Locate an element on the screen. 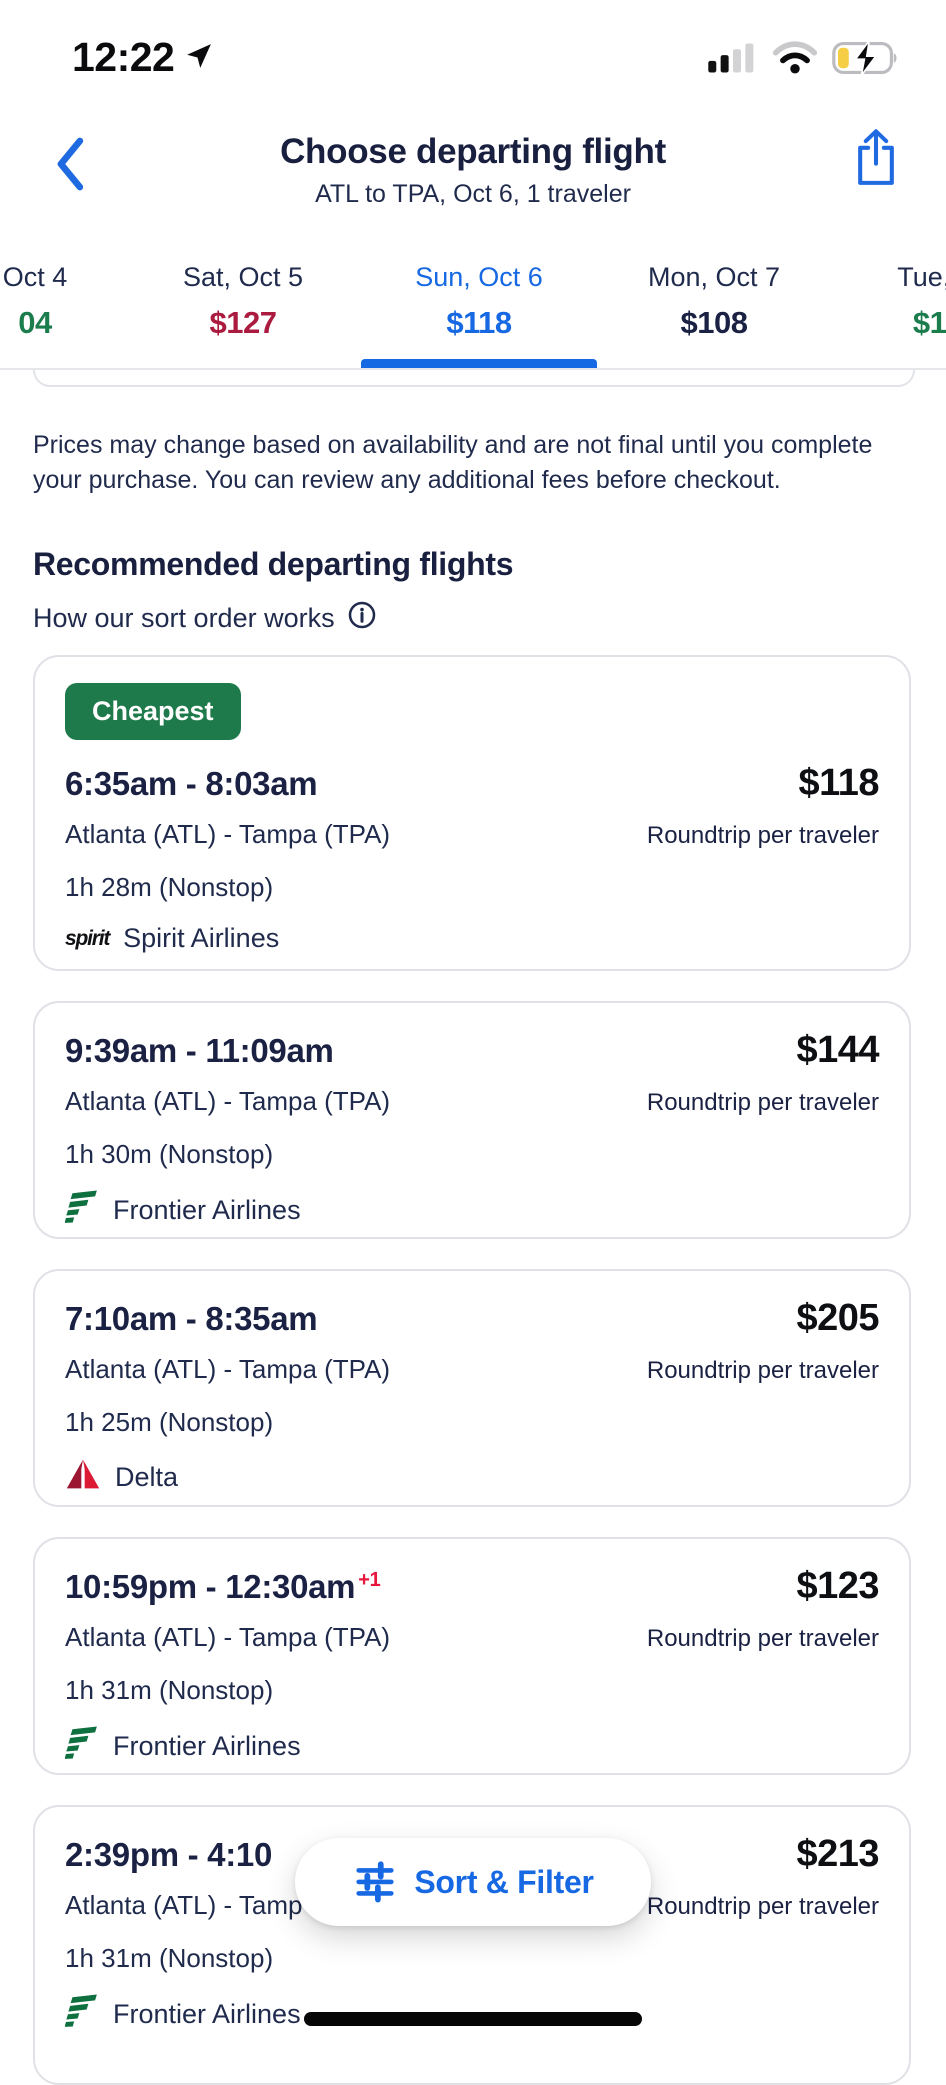 The width and height of the screenshot is (946, 2085). flight-price: $118 is located at coordinates (839, 783).